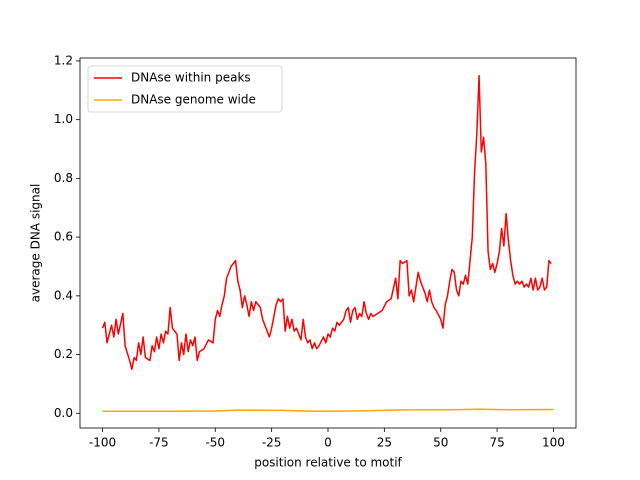  Describe the element at coordinates (159, 443) in the screenshot. I see `x-tick-label: -75` at that location.